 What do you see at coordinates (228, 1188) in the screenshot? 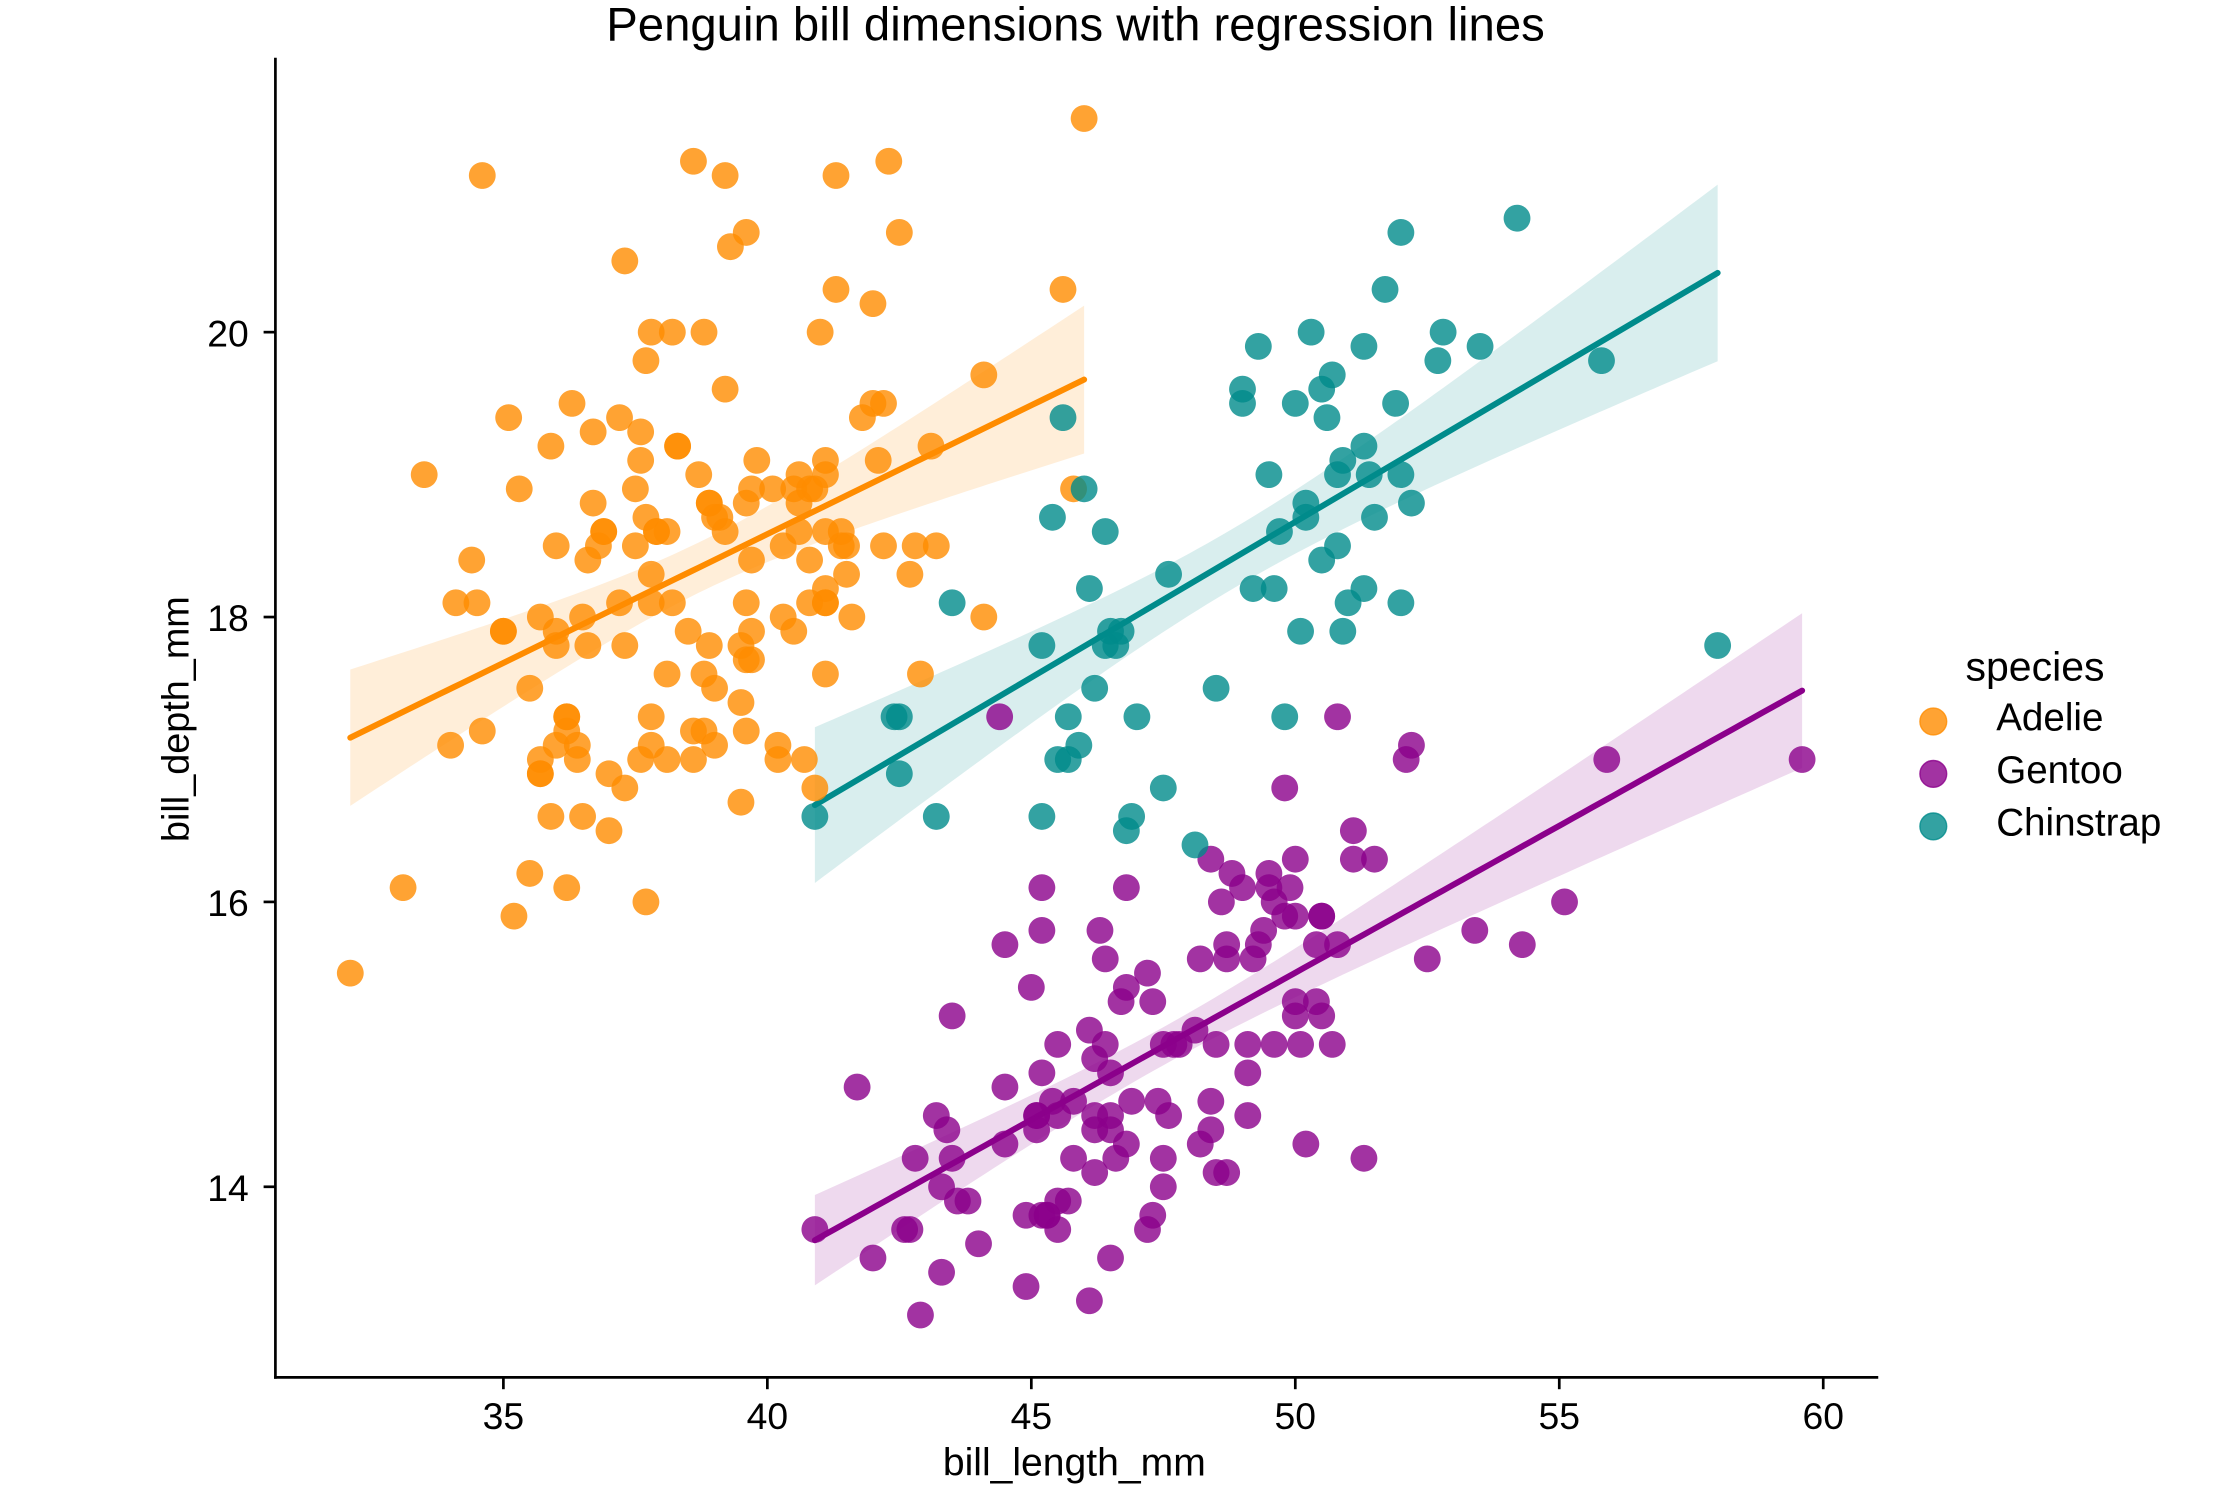
I see `svg-text: 14` at bounding box center [228, 1188].